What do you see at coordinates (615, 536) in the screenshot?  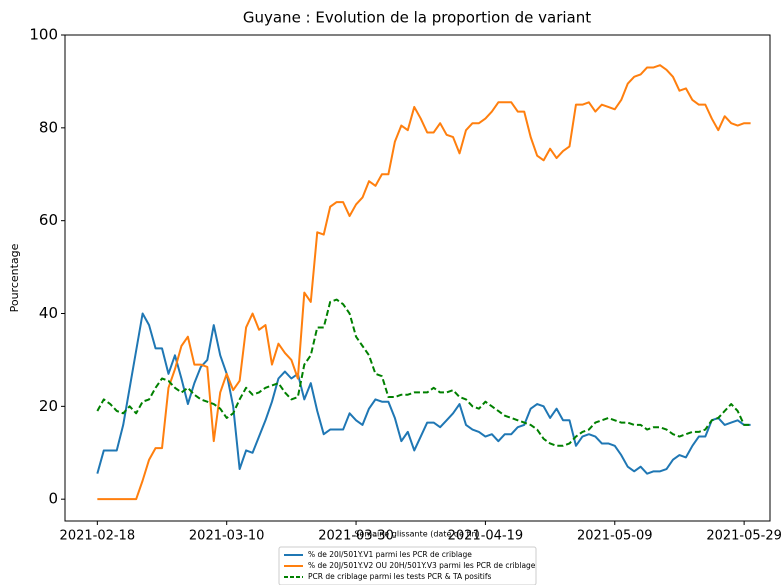 I see `x-tick-label: 2021-05-09` at bounding box center [615, 536].